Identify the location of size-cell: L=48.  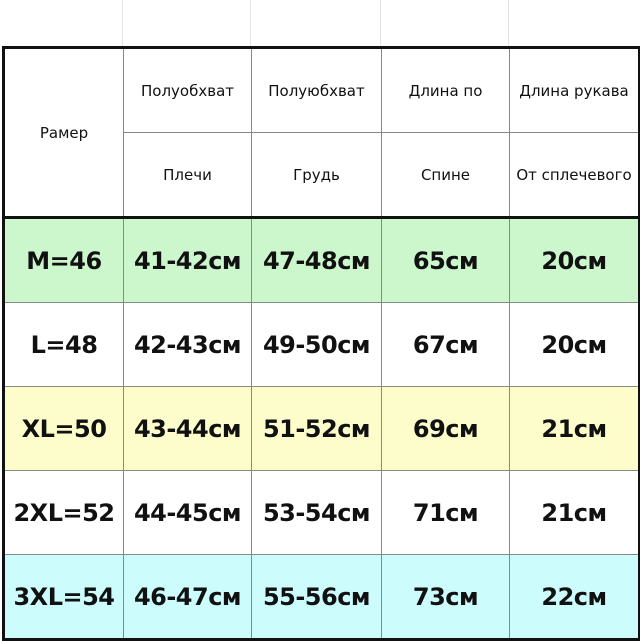
(63, 344).